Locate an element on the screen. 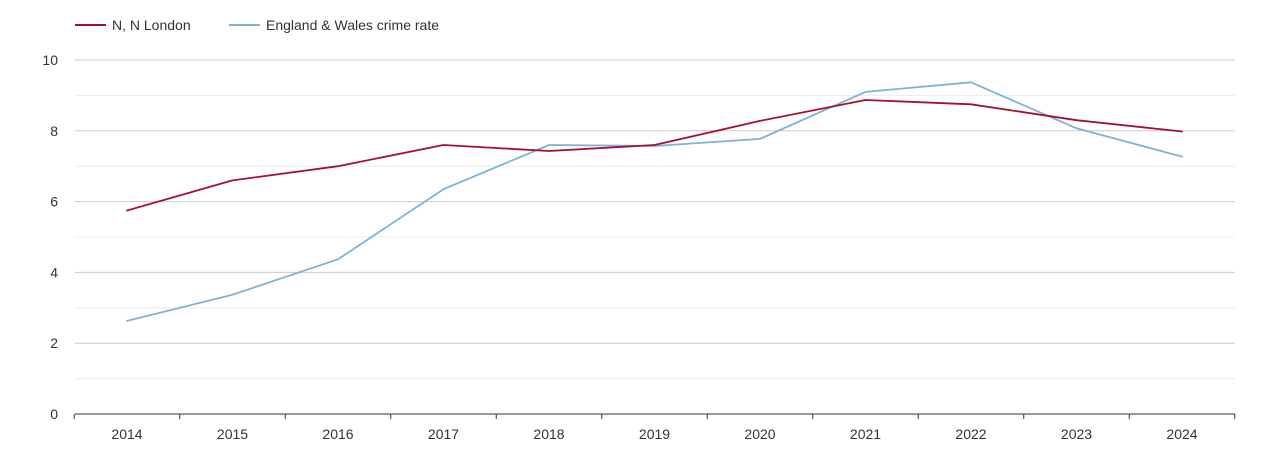 Image resolution: width=1270 pixels, height=450 pixels. x-tick-label: 2020 is located at coordinates (759, 434).